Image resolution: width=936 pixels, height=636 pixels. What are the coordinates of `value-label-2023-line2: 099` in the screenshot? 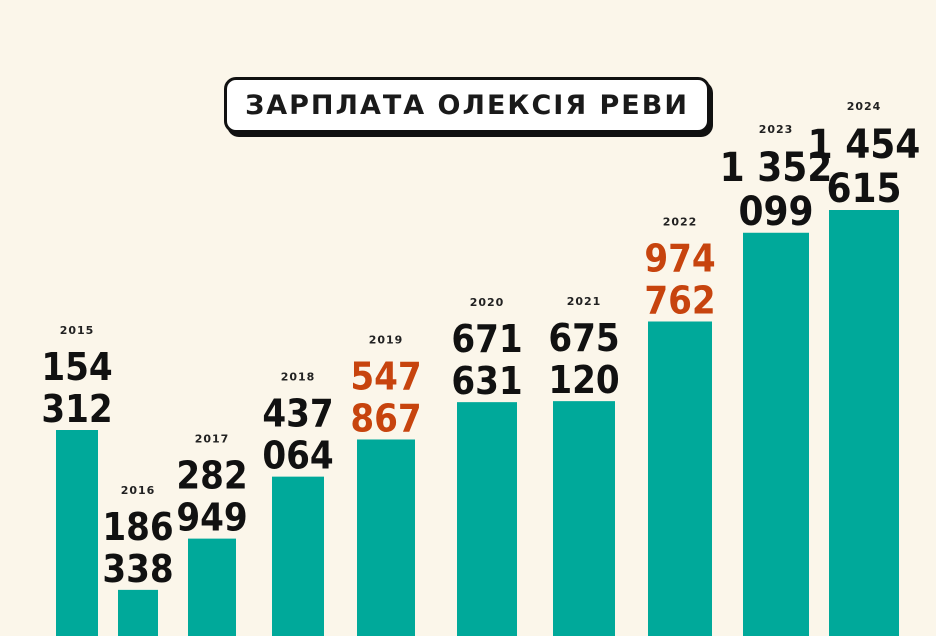 It's located at (775, 212).